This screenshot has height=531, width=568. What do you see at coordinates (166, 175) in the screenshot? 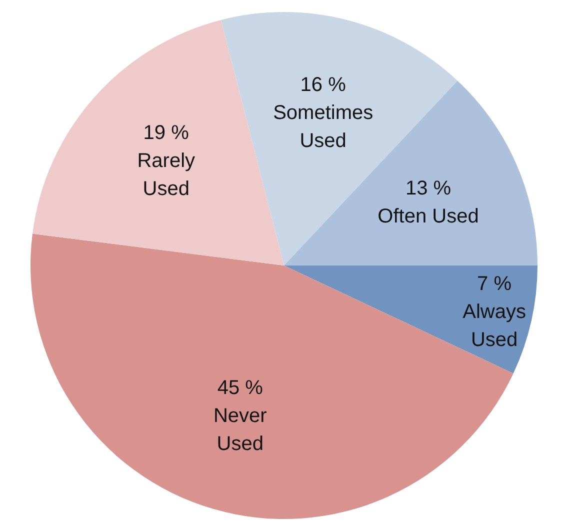
I see `slice-label: Rarely Used` at bounding box center [166, 175].